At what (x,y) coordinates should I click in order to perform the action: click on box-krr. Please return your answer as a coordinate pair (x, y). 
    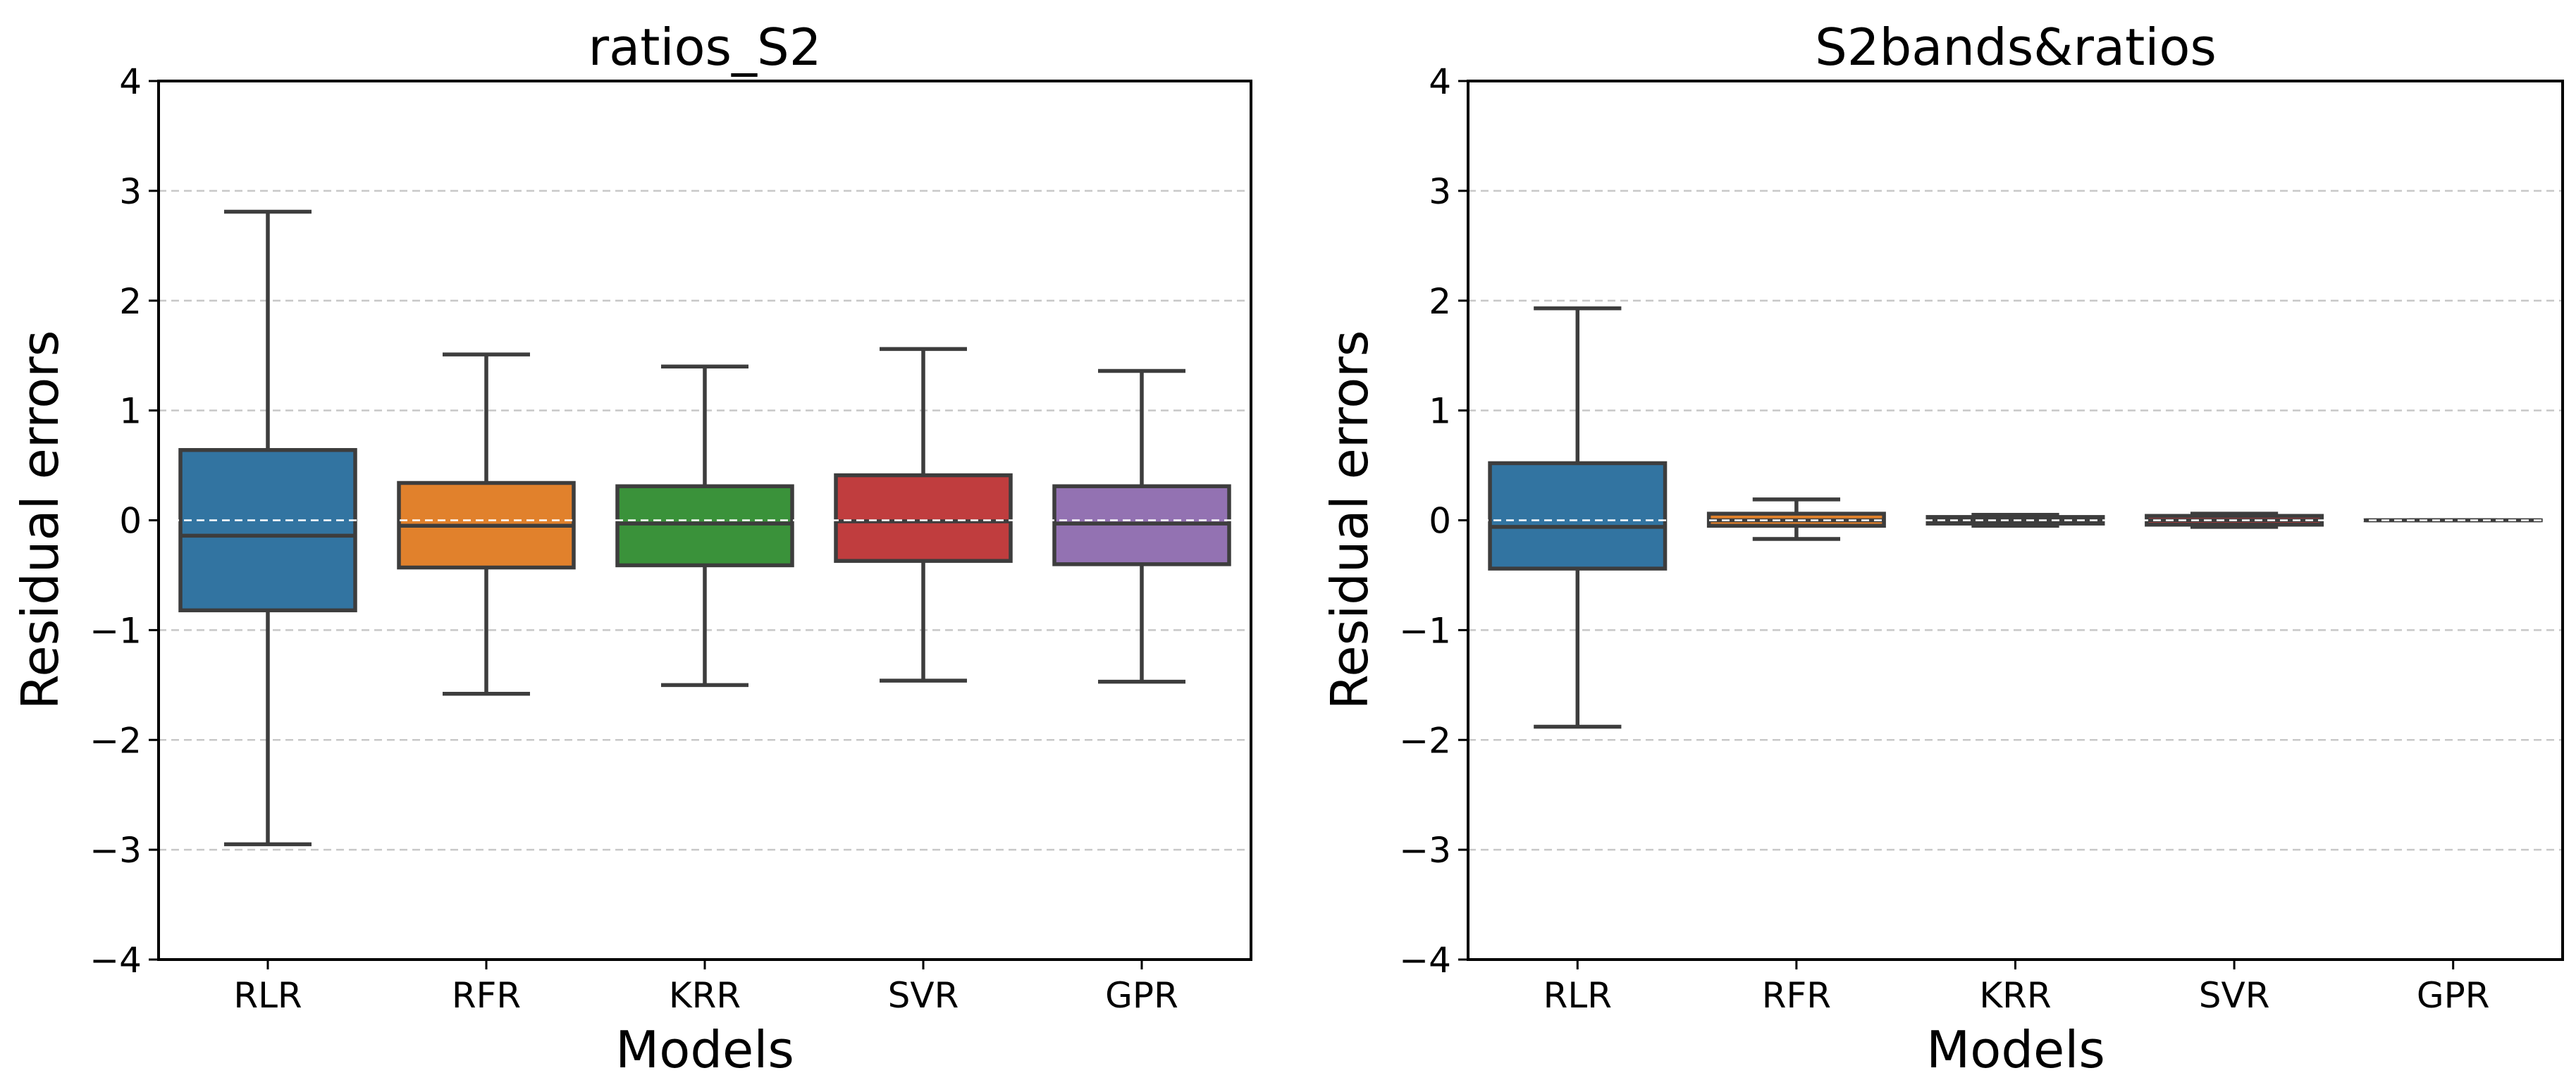
    Looking at the image, I should click on (704, 526).